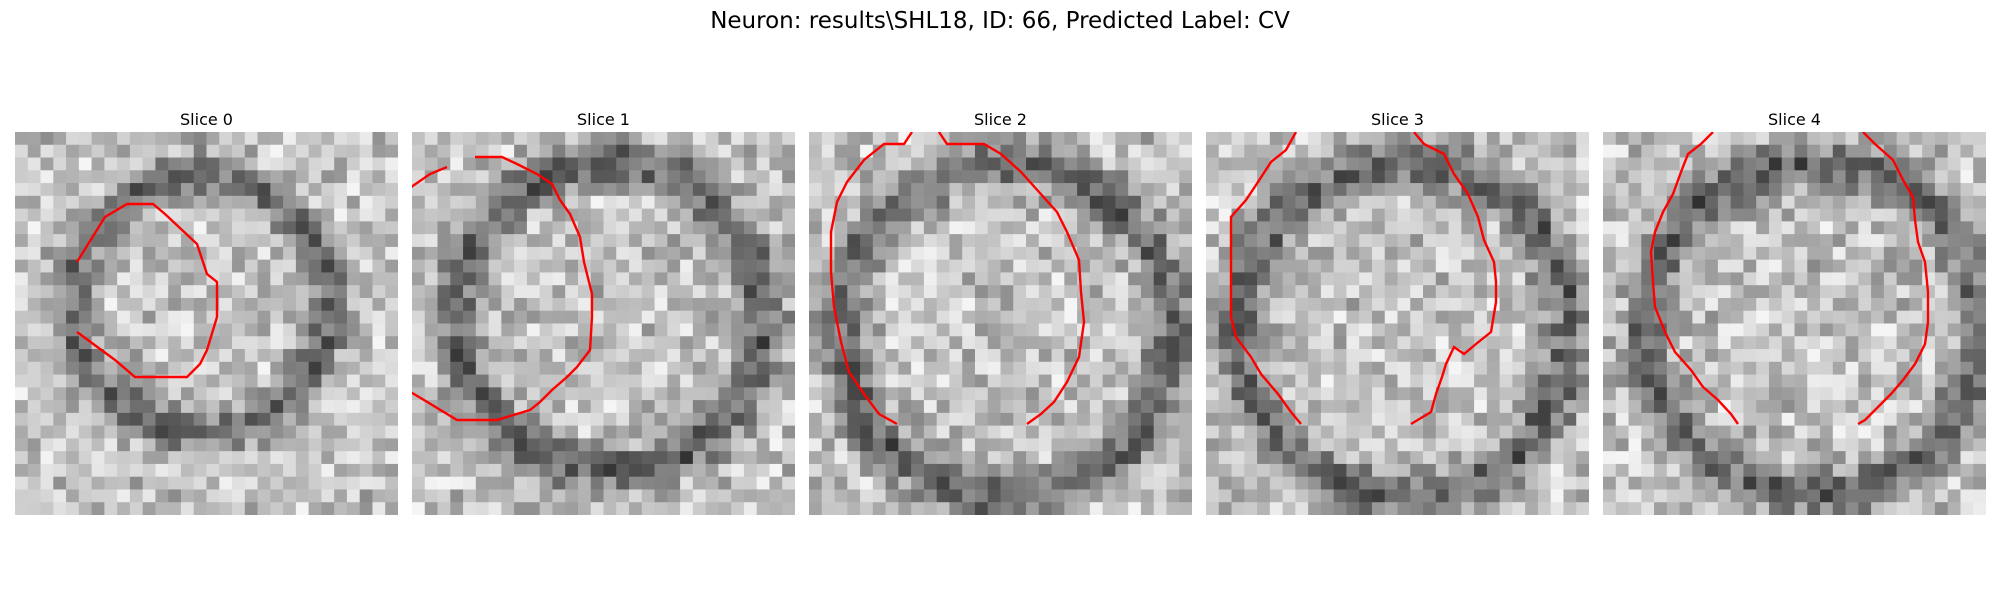 Image resolution: width=2000 pixels, height=600 pixels. I want to click on slice-title-3: Slice 3, so click(1397, 119).